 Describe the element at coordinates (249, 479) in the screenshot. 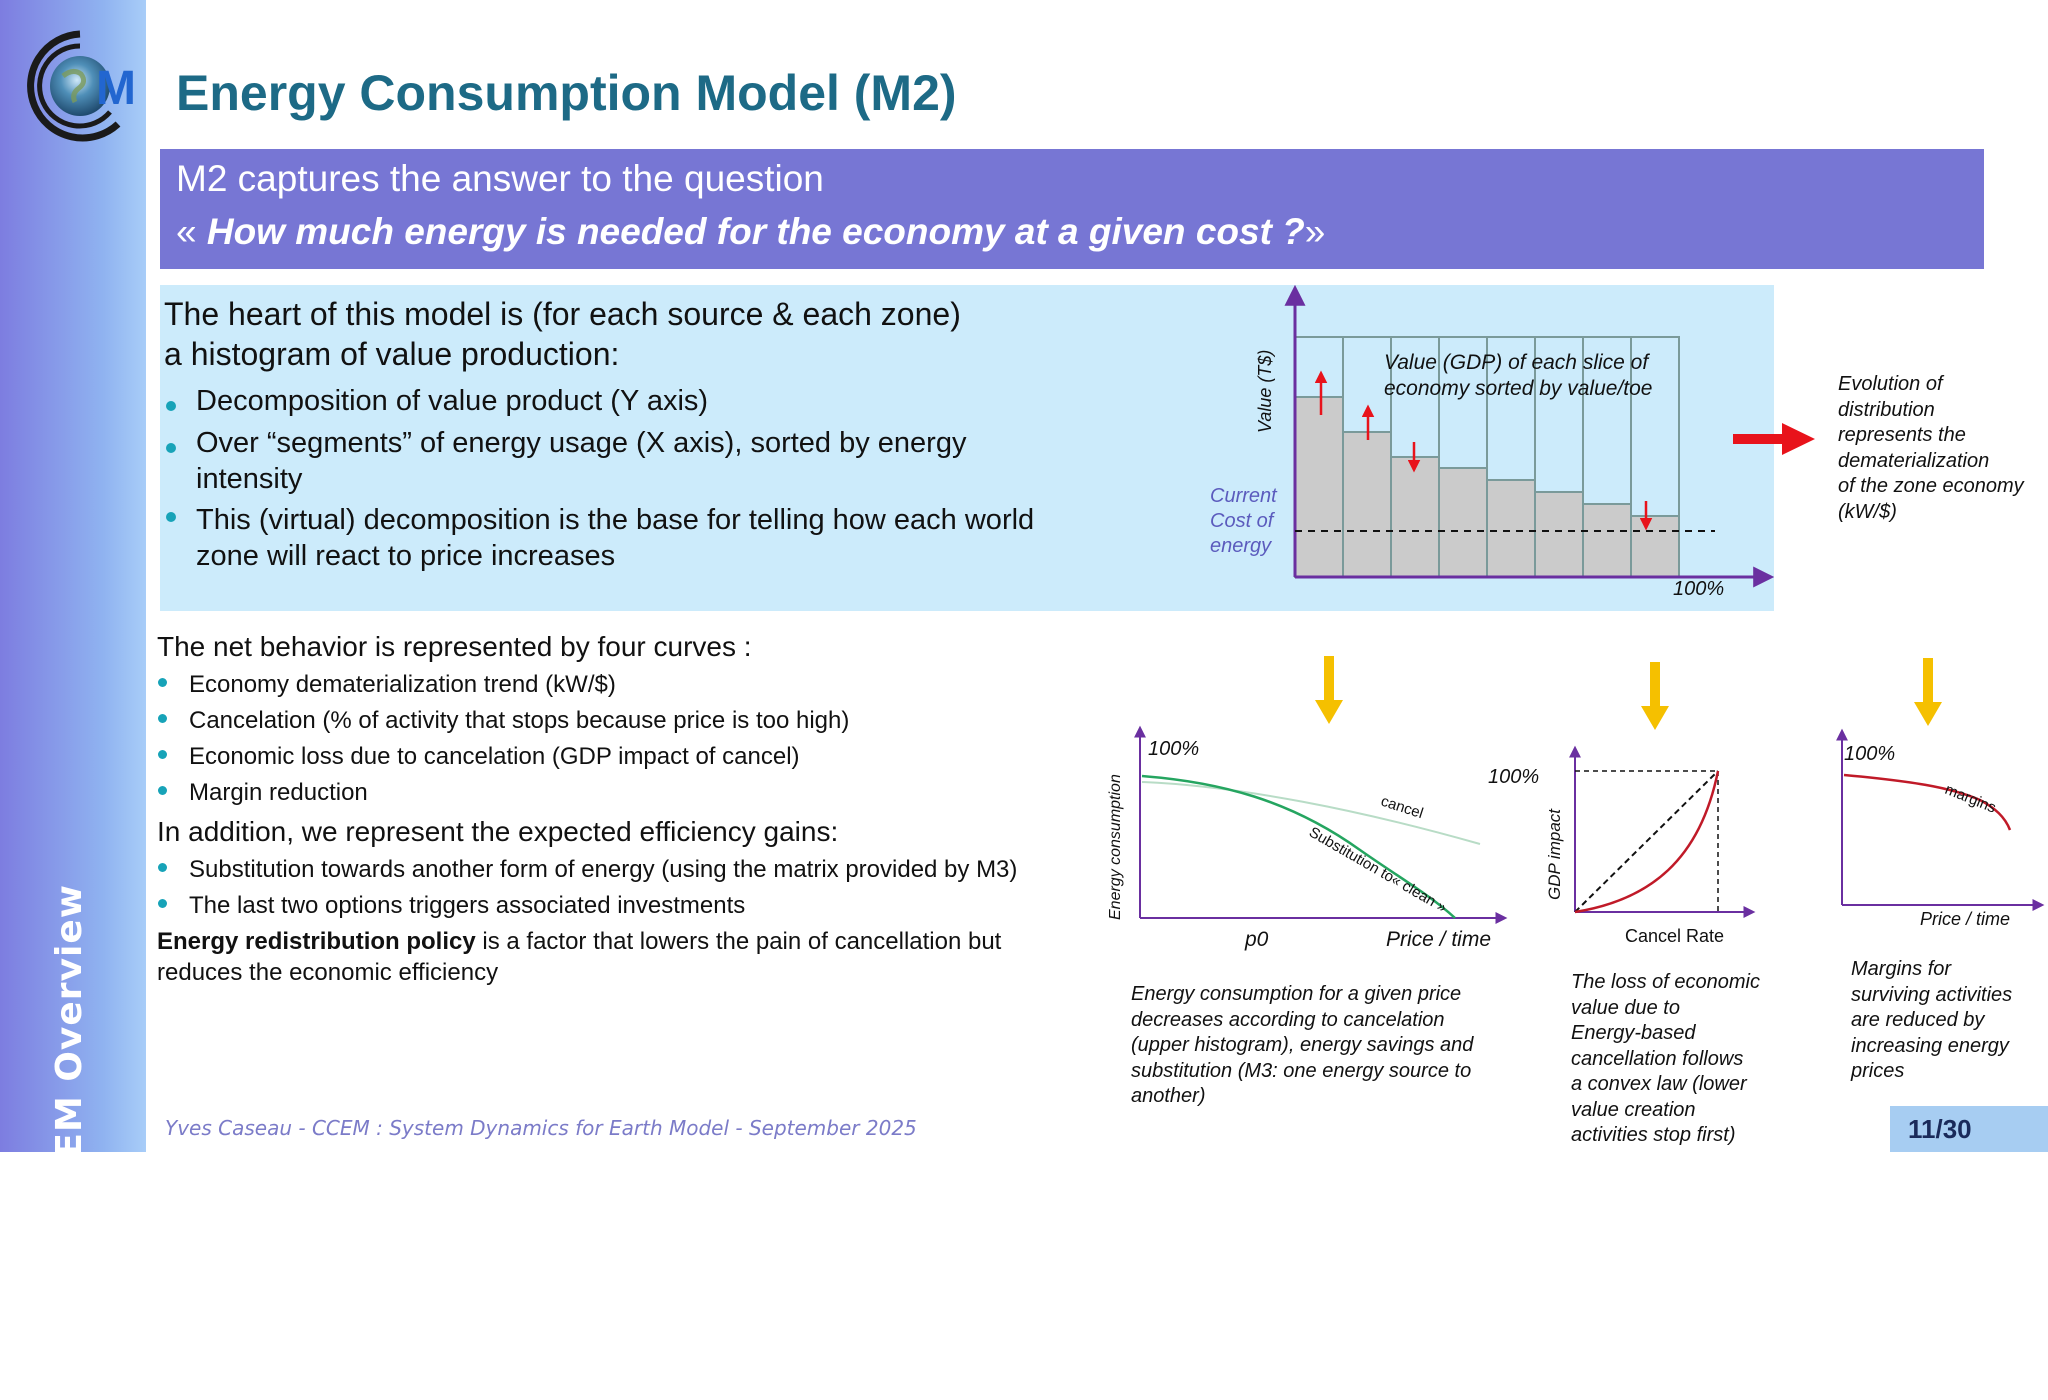

I see `heart-bullet-2-cont: intensity` at that location.